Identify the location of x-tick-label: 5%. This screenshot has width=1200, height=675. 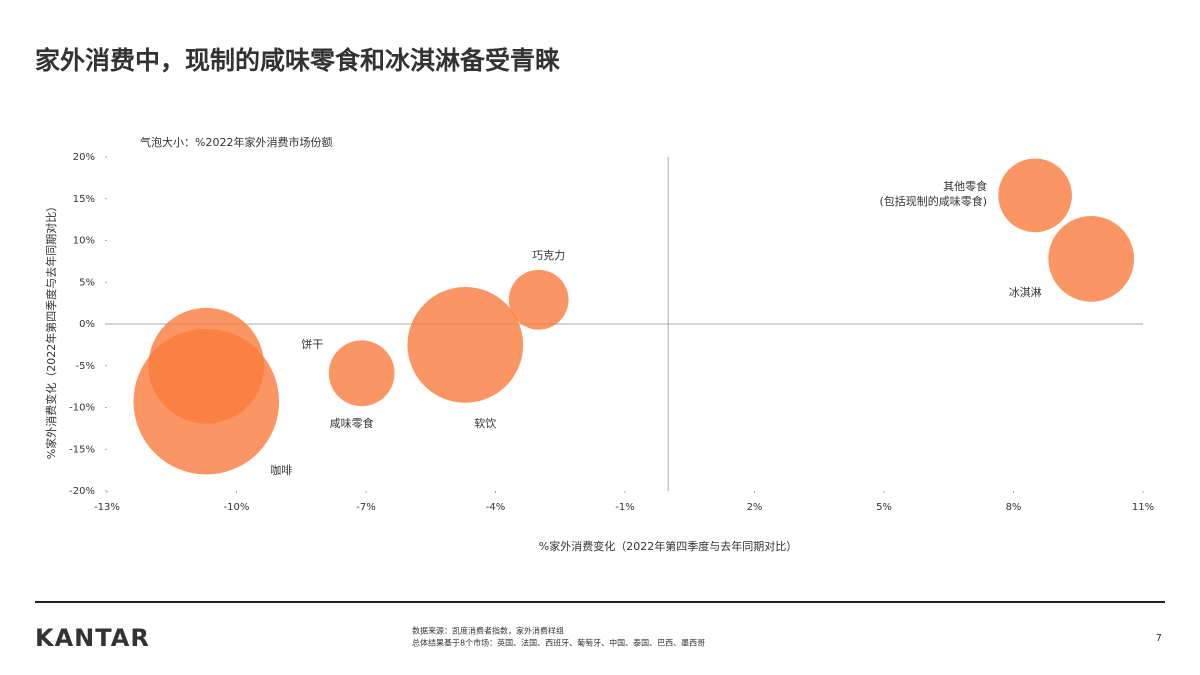
(884, 507).